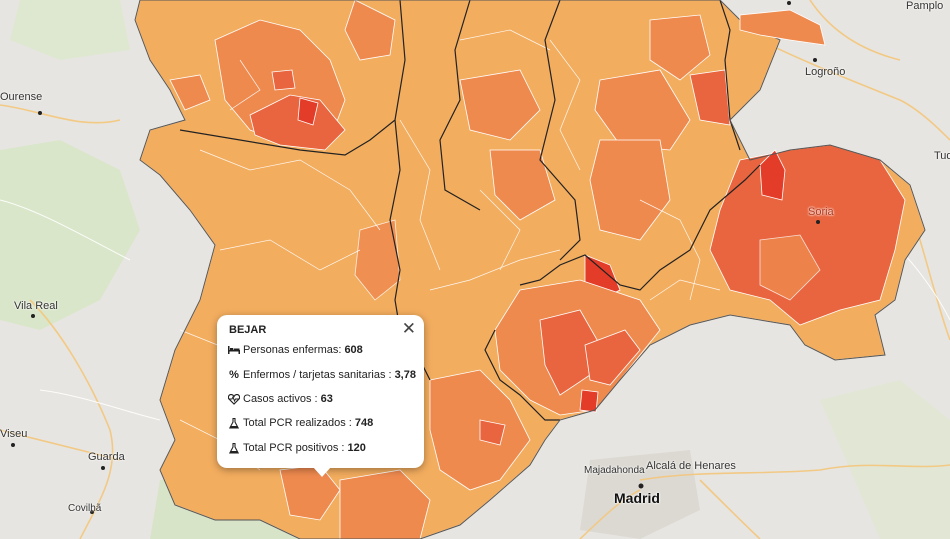 Image resolution: width=950 pixels, height=539 pixels. Describe the element at coordinates (21, 97) in the screenshot. I see `place-label-ourense: Ourense` at that location.